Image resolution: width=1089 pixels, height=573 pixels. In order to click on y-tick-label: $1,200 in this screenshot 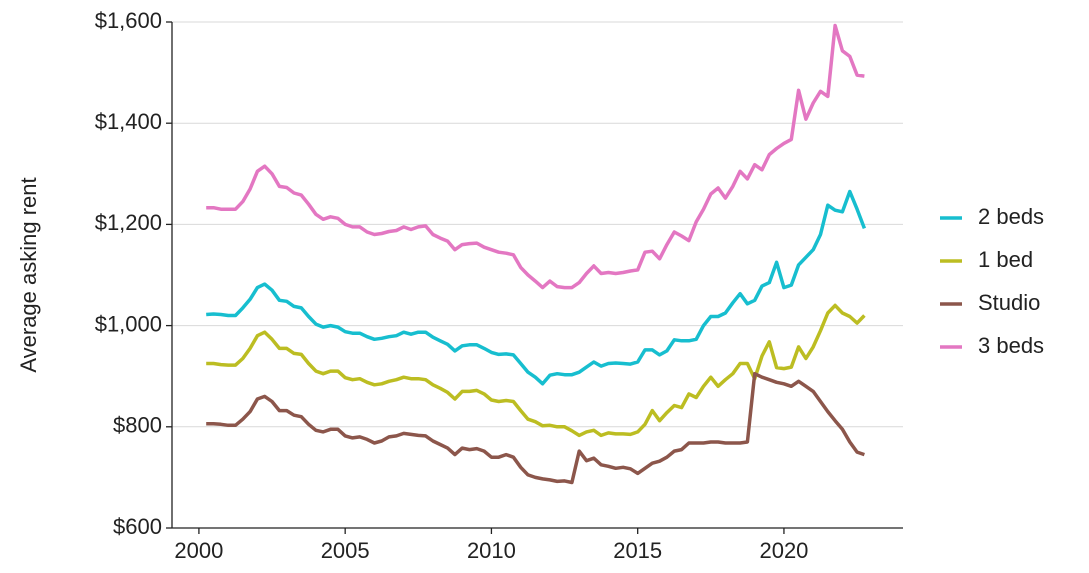, I will do `click(128, 222)`.